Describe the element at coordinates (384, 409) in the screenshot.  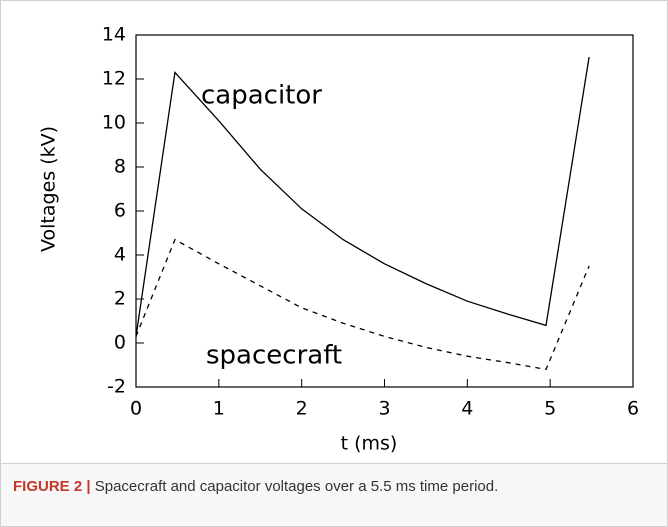
I see `x-tick-label: 3` at that location.